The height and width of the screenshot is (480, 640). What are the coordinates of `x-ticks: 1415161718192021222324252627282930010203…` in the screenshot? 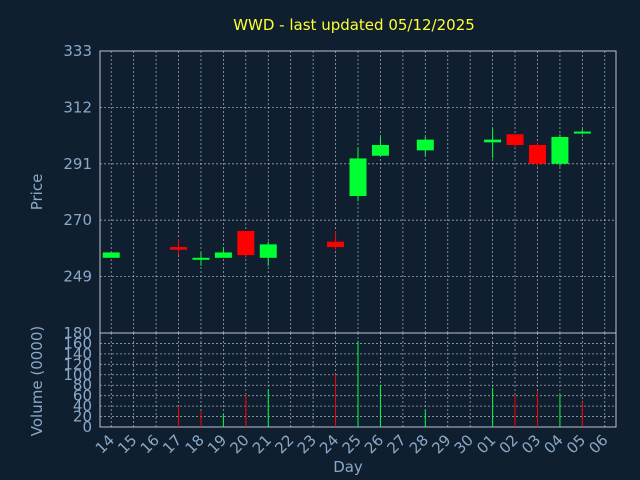 It's located at (352, 444).